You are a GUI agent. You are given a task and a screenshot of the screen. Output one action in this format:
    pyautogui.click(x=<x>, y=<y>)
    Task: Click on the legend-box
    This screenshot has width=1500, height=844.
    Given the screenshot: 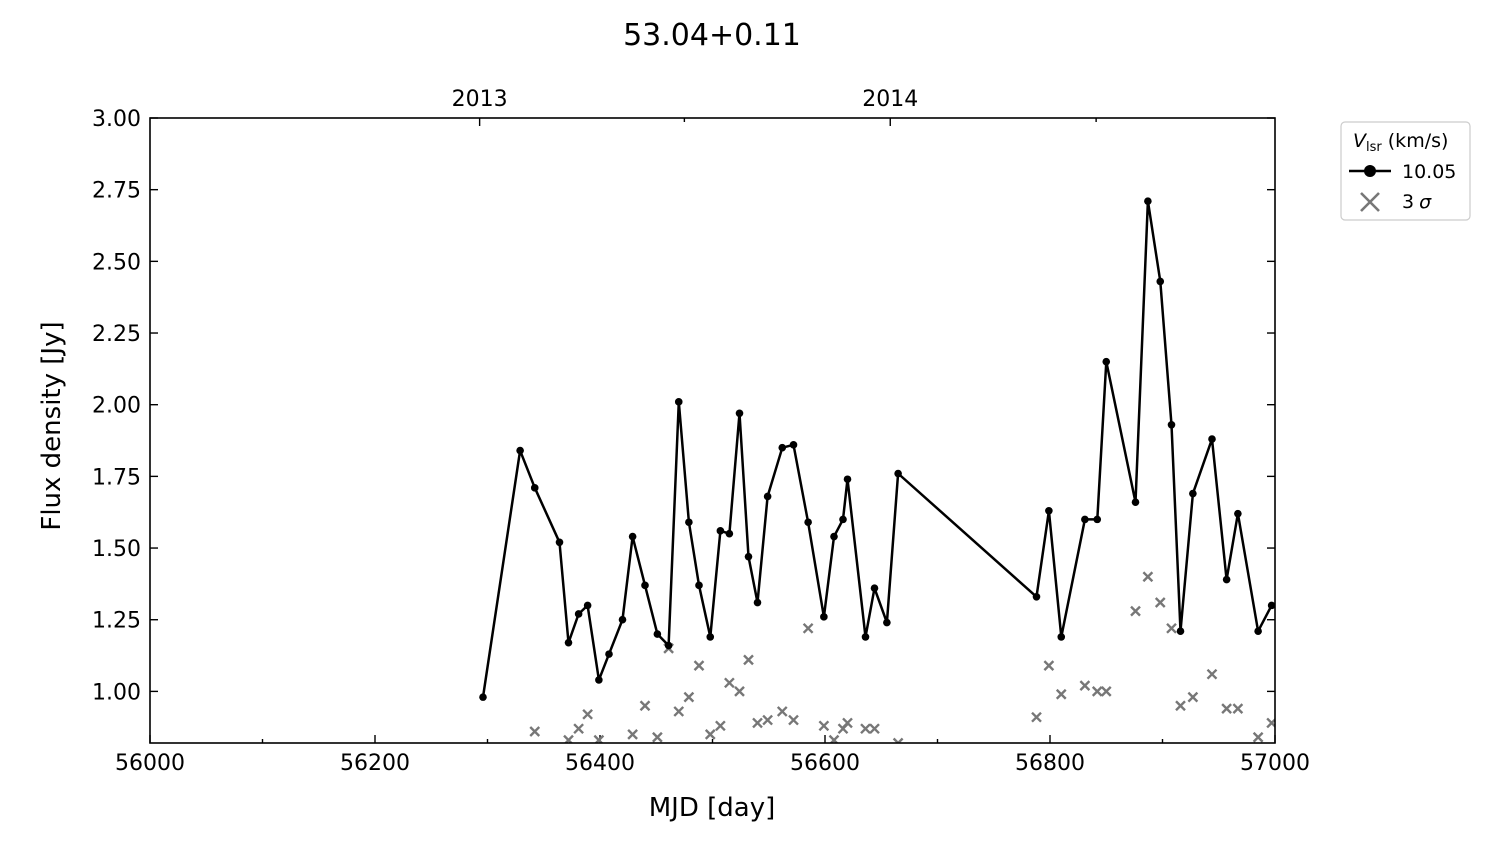 What is the action you would take?
    pyautogui.click(x=1405, y=171)
    